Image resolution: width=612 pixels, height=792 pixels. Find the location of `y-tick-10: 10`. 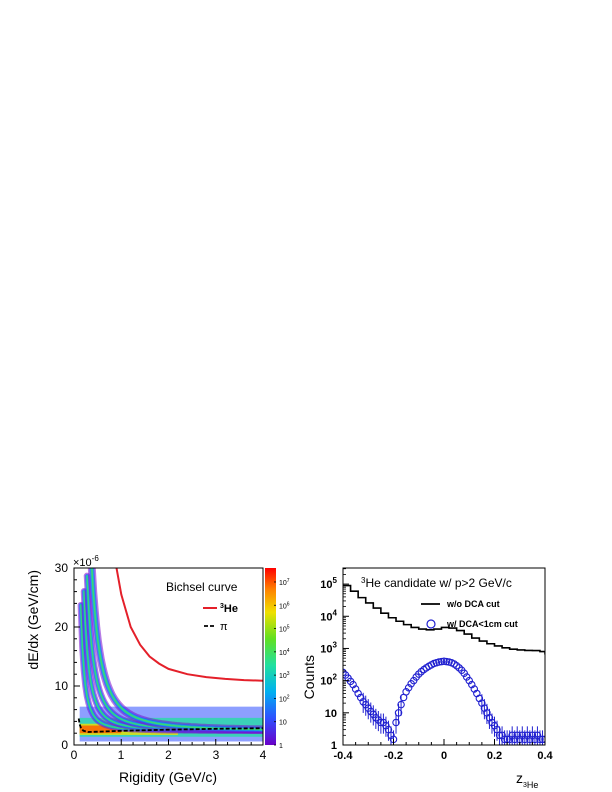

y-tick-10: 10 is located at coordinates (62, 686).